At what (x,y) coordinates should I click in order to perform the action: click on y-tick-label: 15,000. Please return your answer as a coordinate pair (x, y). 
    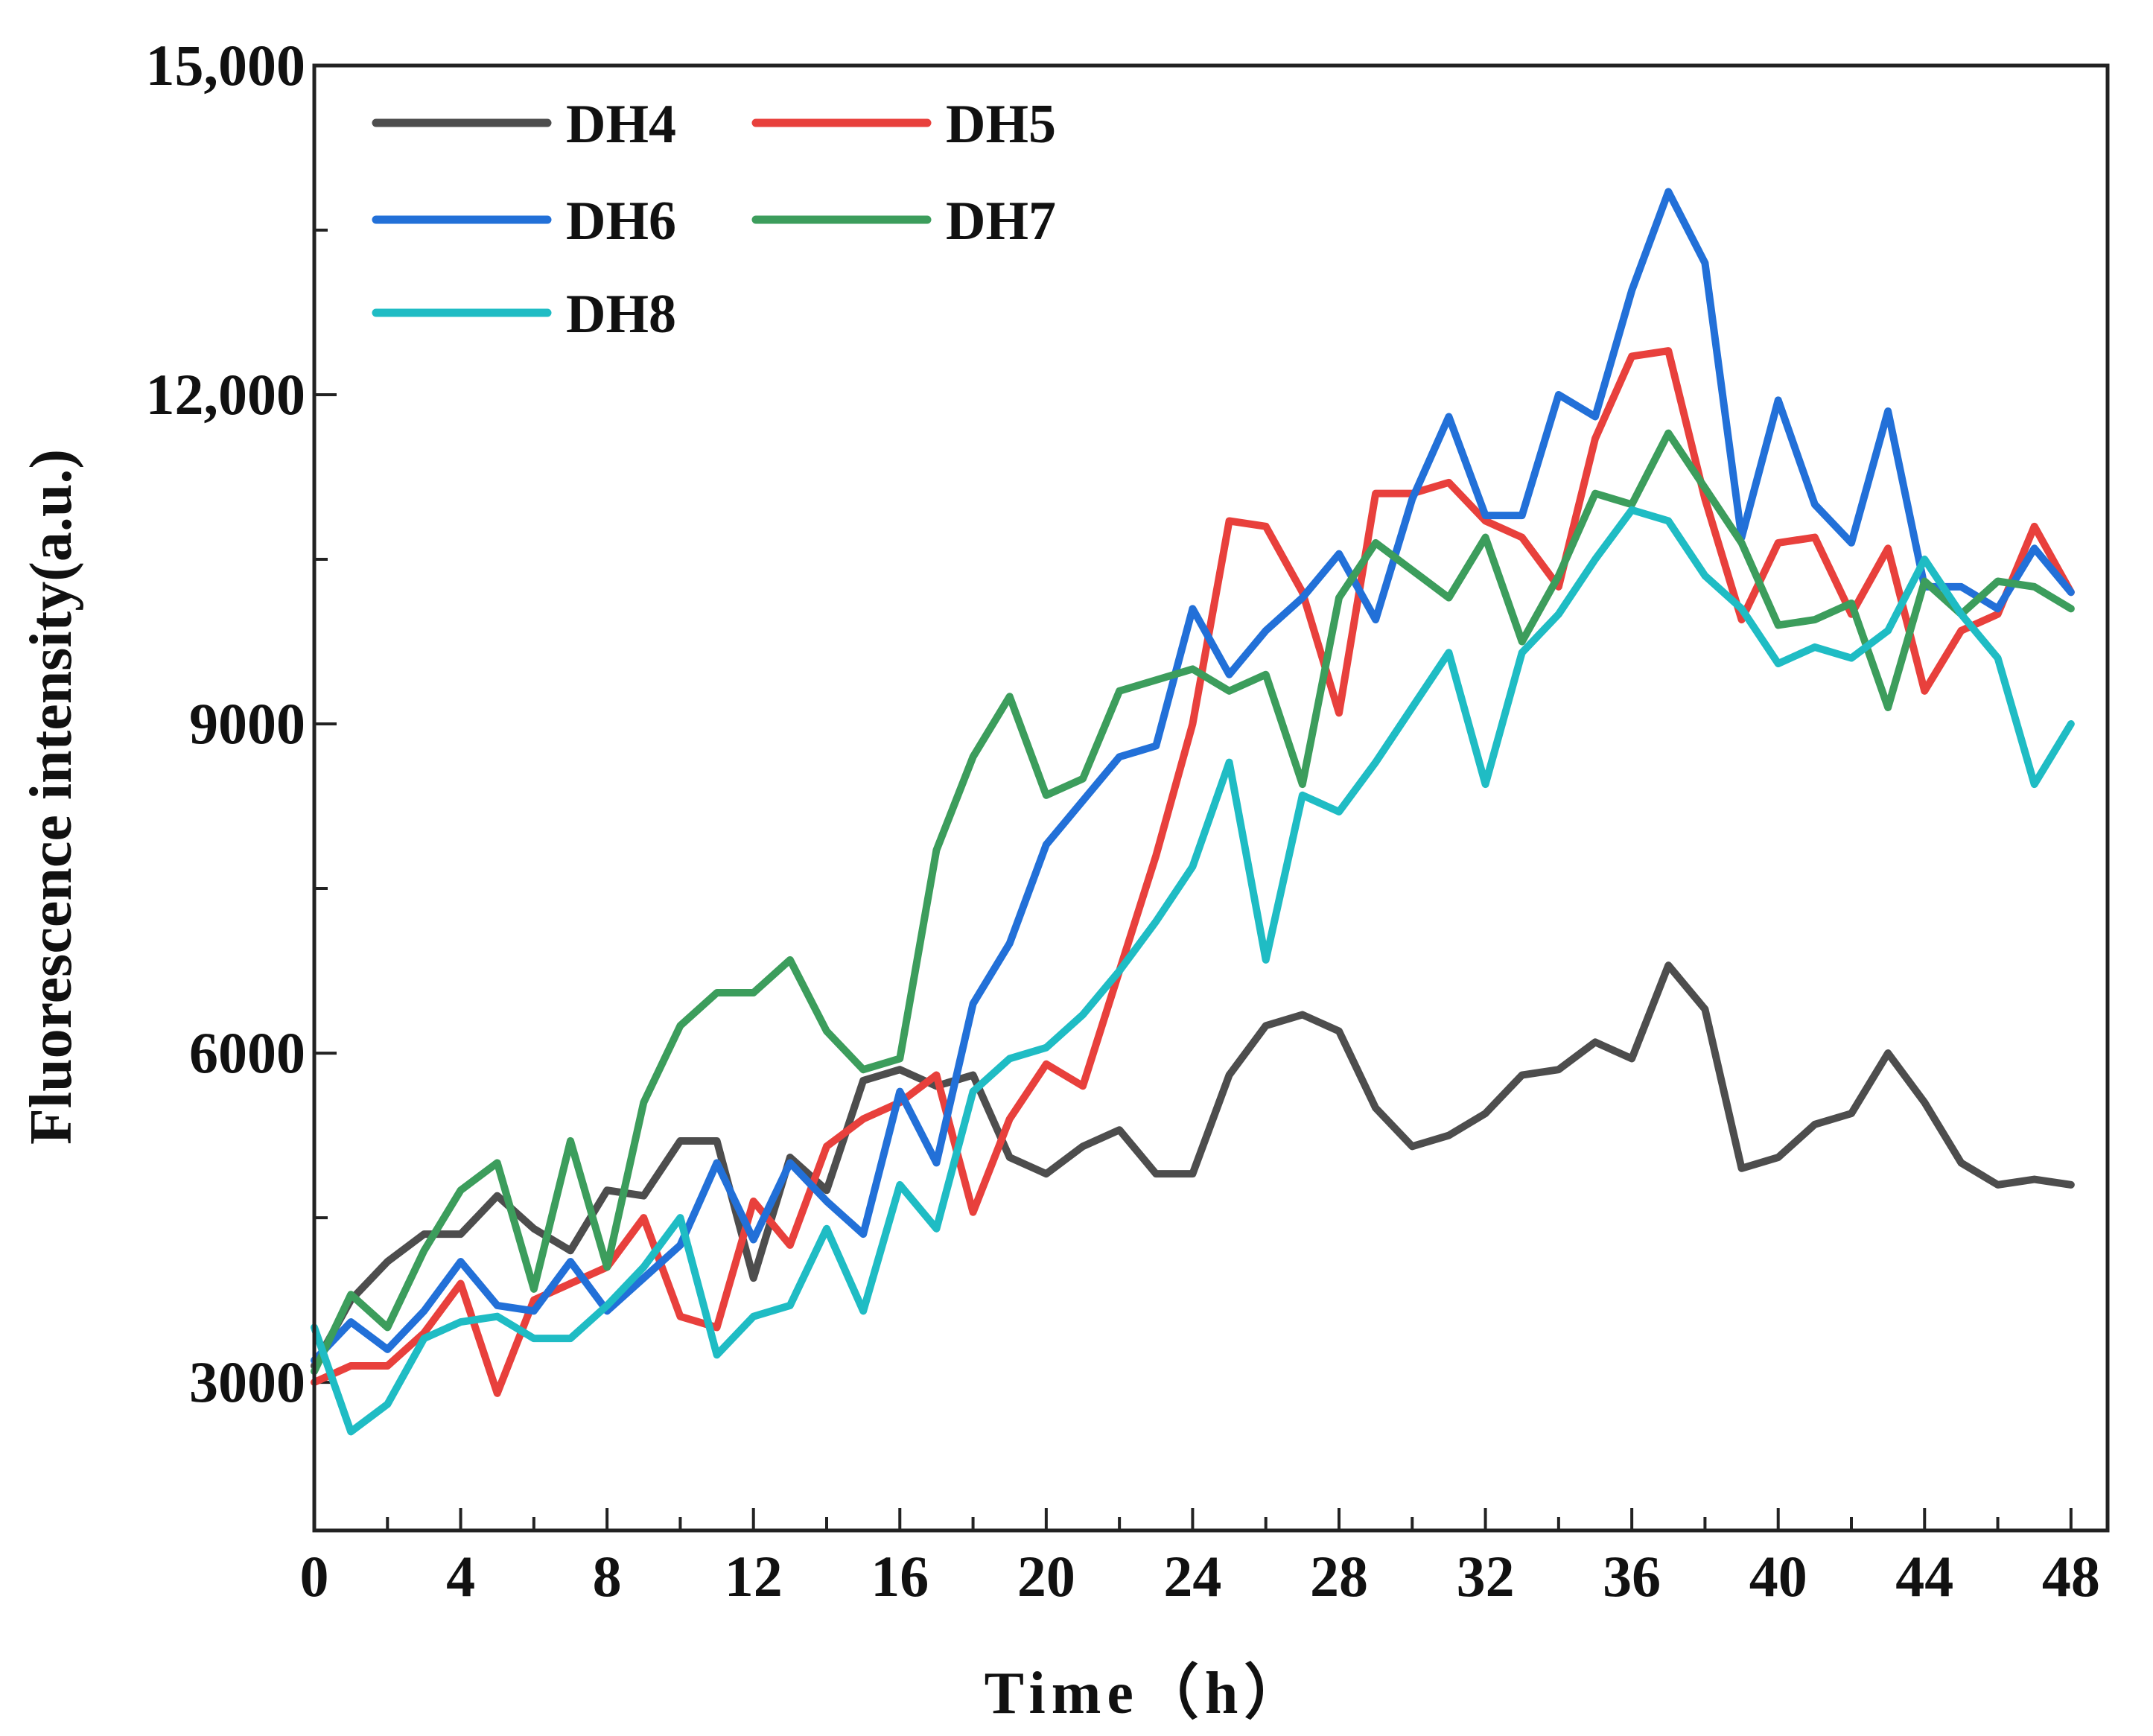
    Looking at the image, I should click on (226, 65).